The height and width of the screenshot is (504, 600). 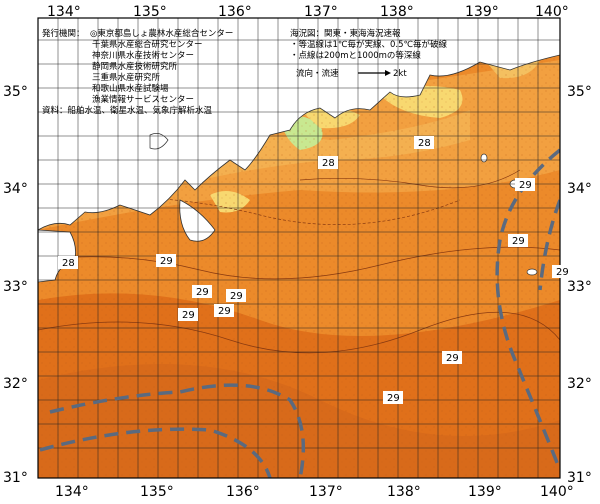 I want to click on publisher-4: 静岡県水産技術研究所, so click(x=135, y=66).